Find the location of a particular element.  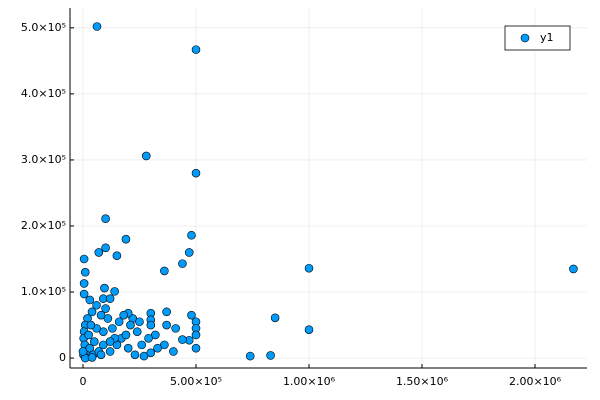

x-tick-label: 1.50×10⁶ is located at coordinates (422, 381).